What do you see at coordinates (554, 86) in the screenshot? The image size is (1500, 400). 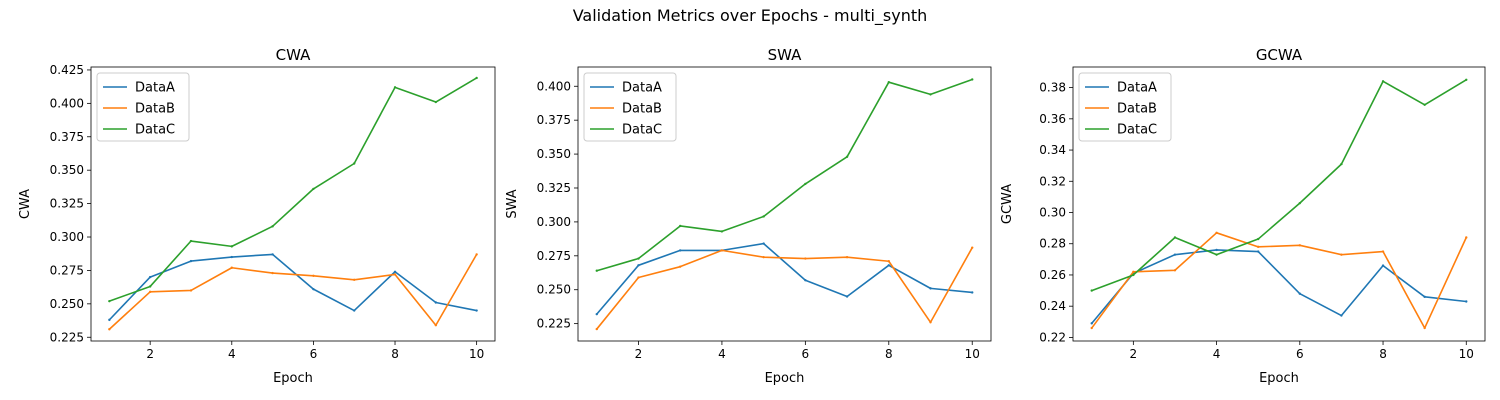 I see `y-tick-label: 0.400` at bounding box center [554, 86].